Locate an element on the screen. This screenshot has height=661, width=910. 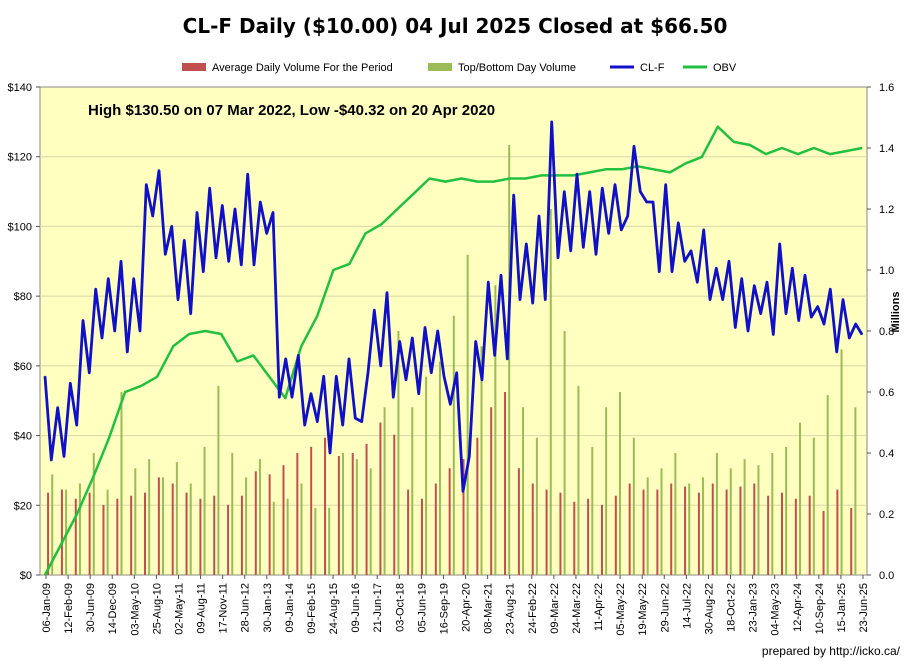
right-tick-label: 0.6 is located at coordinates (886, 393).